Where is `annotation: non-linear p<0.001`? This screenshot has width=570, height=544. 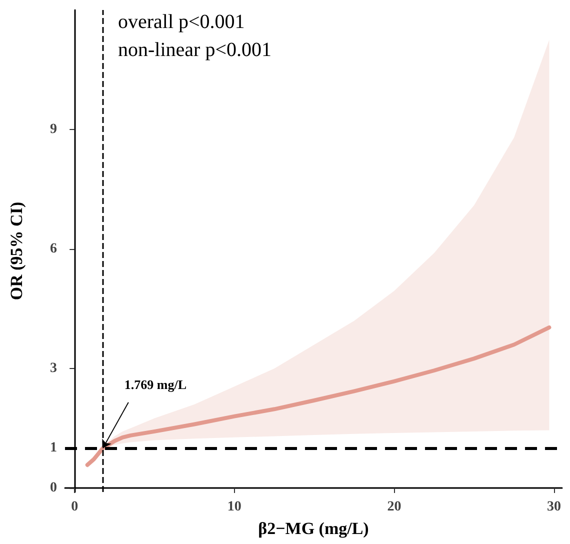
annotation: non-linear p<0.001 is located at coordinates (195, 50).